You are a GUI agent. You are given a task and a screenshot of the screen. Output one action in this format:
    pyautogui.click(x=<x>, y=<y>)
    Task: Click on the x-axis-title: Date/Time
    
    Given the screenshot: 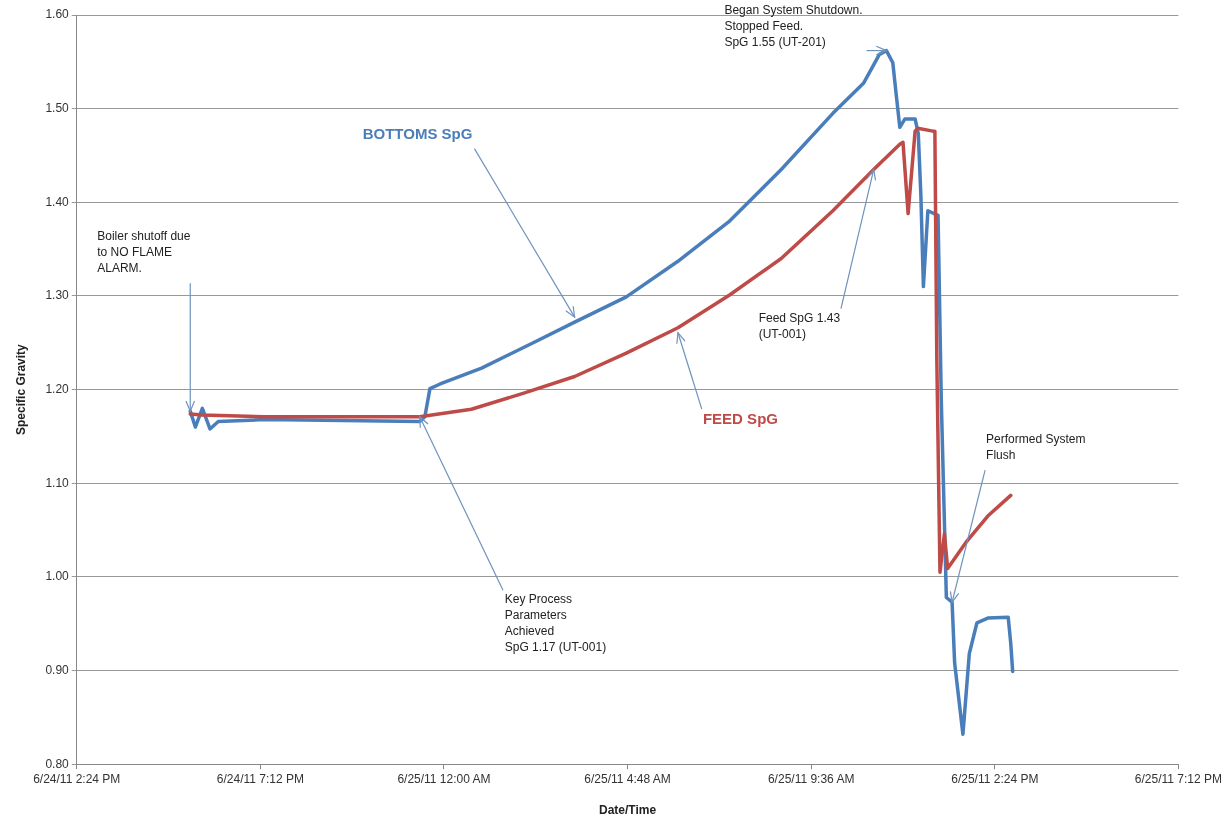 What is the action you would take?
    pyautogui.click(x=628, y=810)
    